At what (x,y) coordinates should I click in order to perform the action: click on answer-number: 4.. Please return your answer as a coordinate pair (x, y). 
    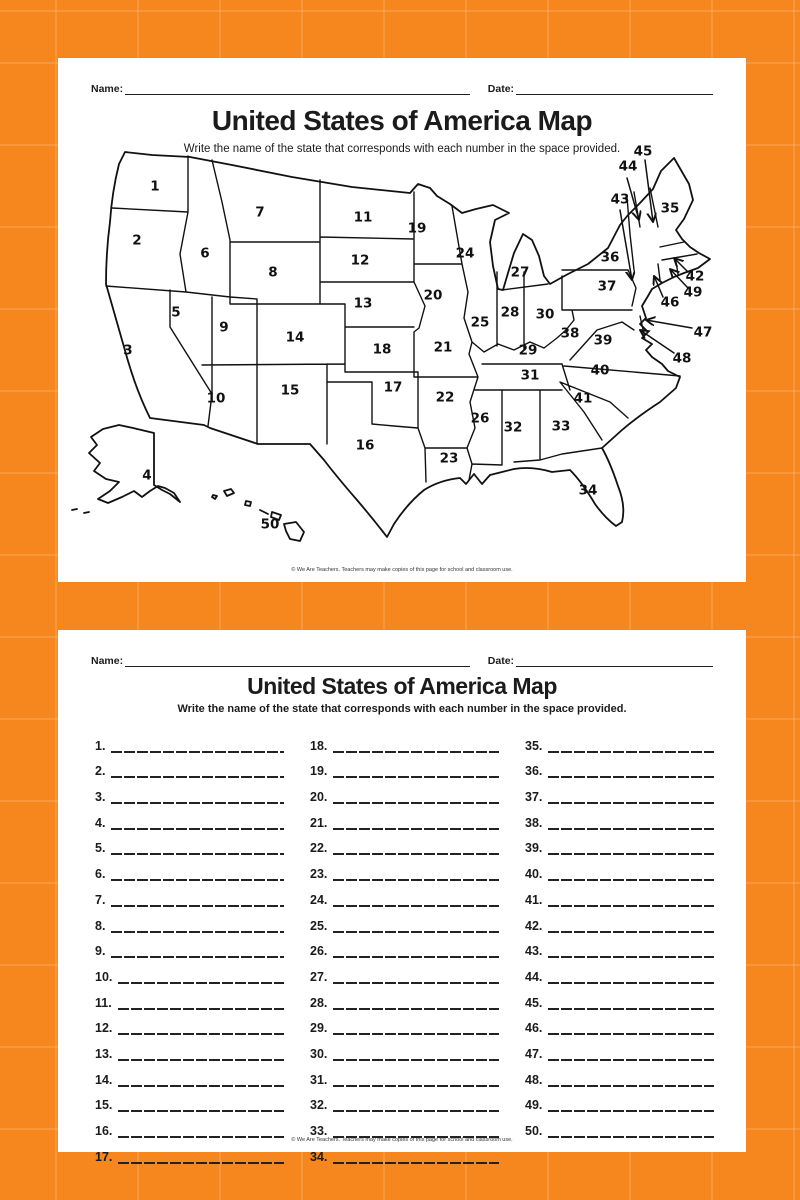
    Looking at the image, I should click on (100, 822).